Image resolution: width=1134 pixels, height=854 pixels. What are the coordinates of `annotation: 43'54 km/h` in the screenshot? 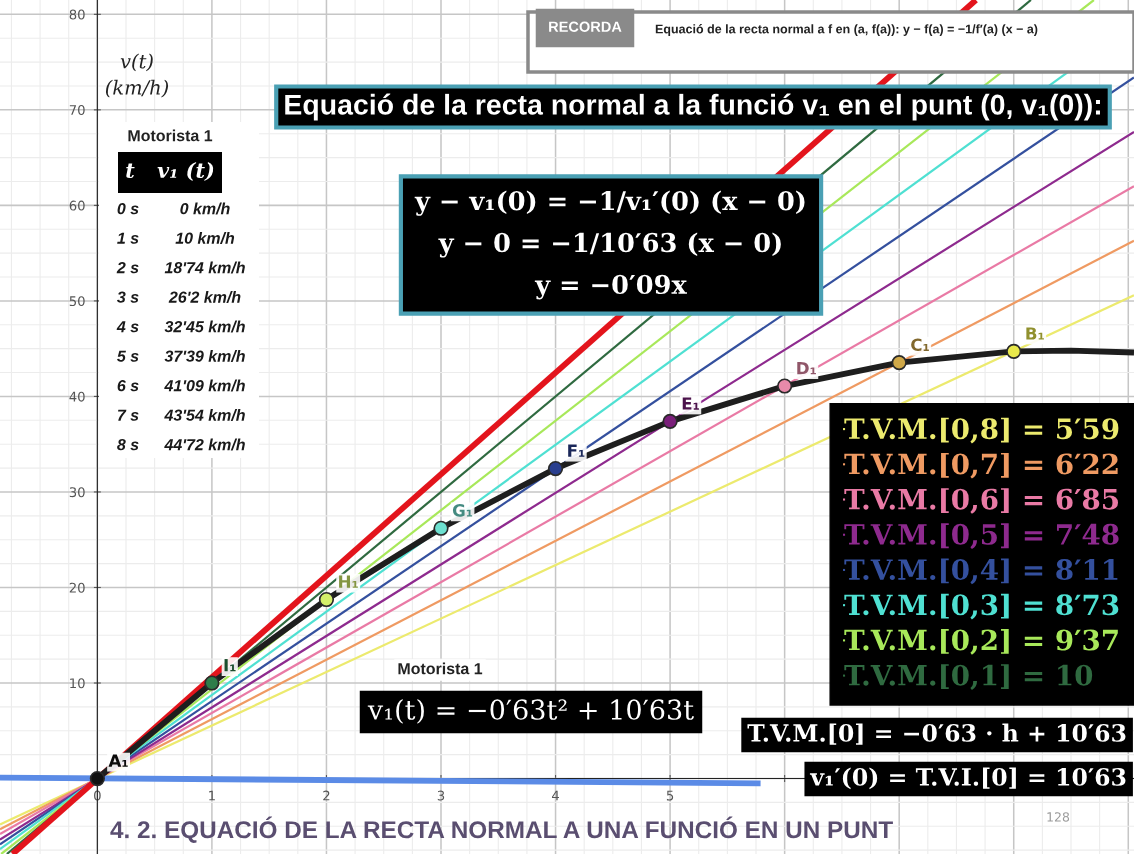 It's located at (204, 415).